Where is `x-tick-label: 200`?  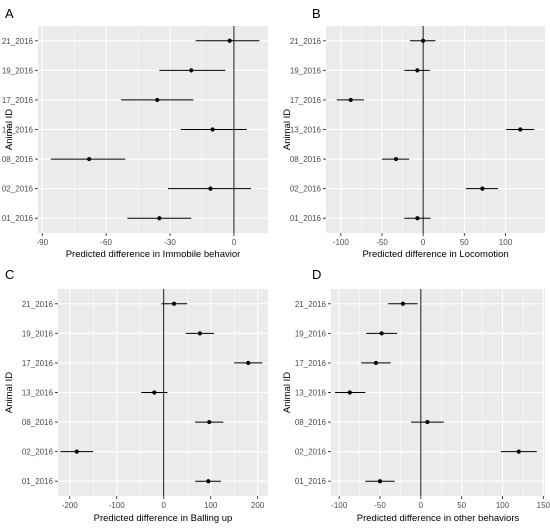
x-tick-label: 200 is located at coordinates (258, 505).